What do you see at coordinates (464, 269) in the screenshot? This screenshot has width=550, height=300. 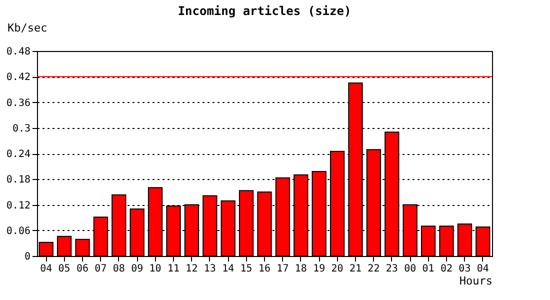 I see `x-tick-label: 03` at bounding box center [464, 269].